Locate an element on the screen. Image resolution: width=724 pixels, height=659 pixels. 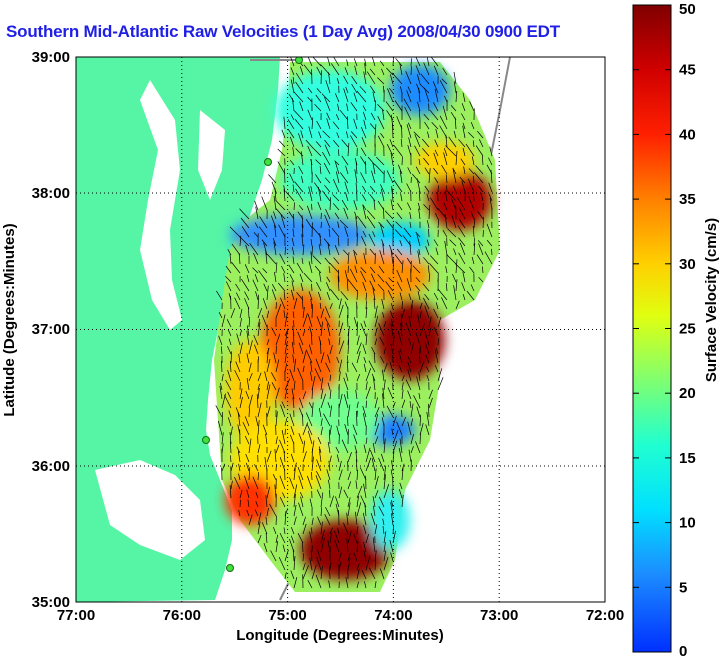
colorbar-tick-label: 20 is located at coordinates (687, 393).